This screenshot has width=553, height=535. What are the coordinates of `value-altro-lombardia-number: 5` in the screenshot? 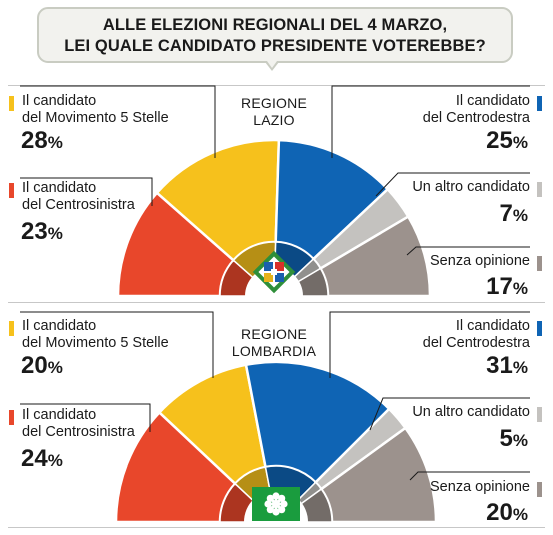 It's located at (506, 438).